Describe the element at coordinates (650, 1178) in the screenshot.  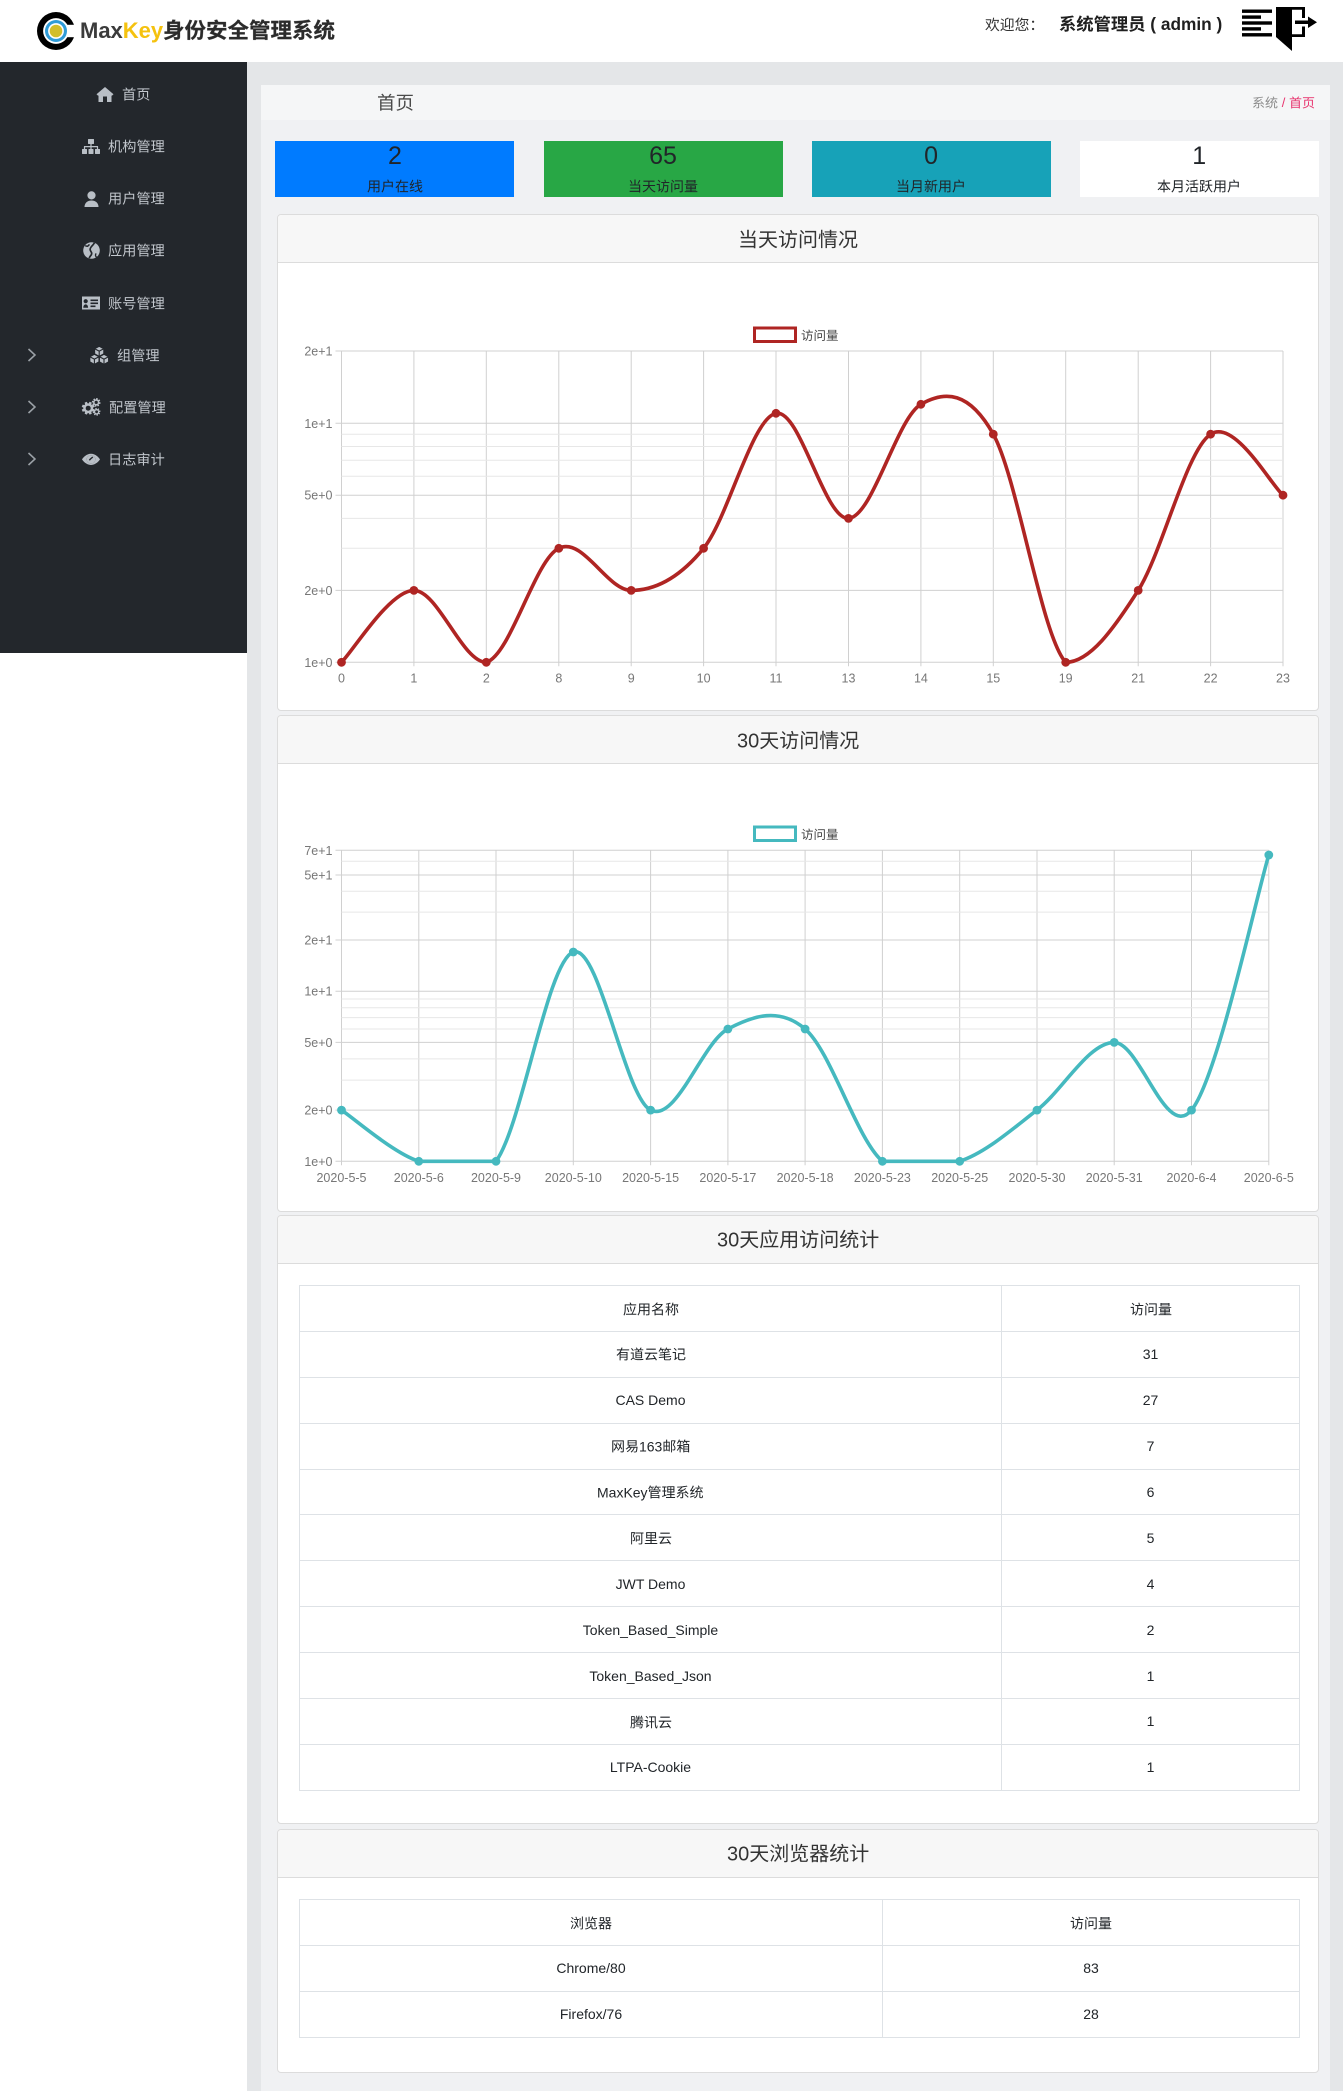
I see `svg-text: 2020-5-15` at that location.